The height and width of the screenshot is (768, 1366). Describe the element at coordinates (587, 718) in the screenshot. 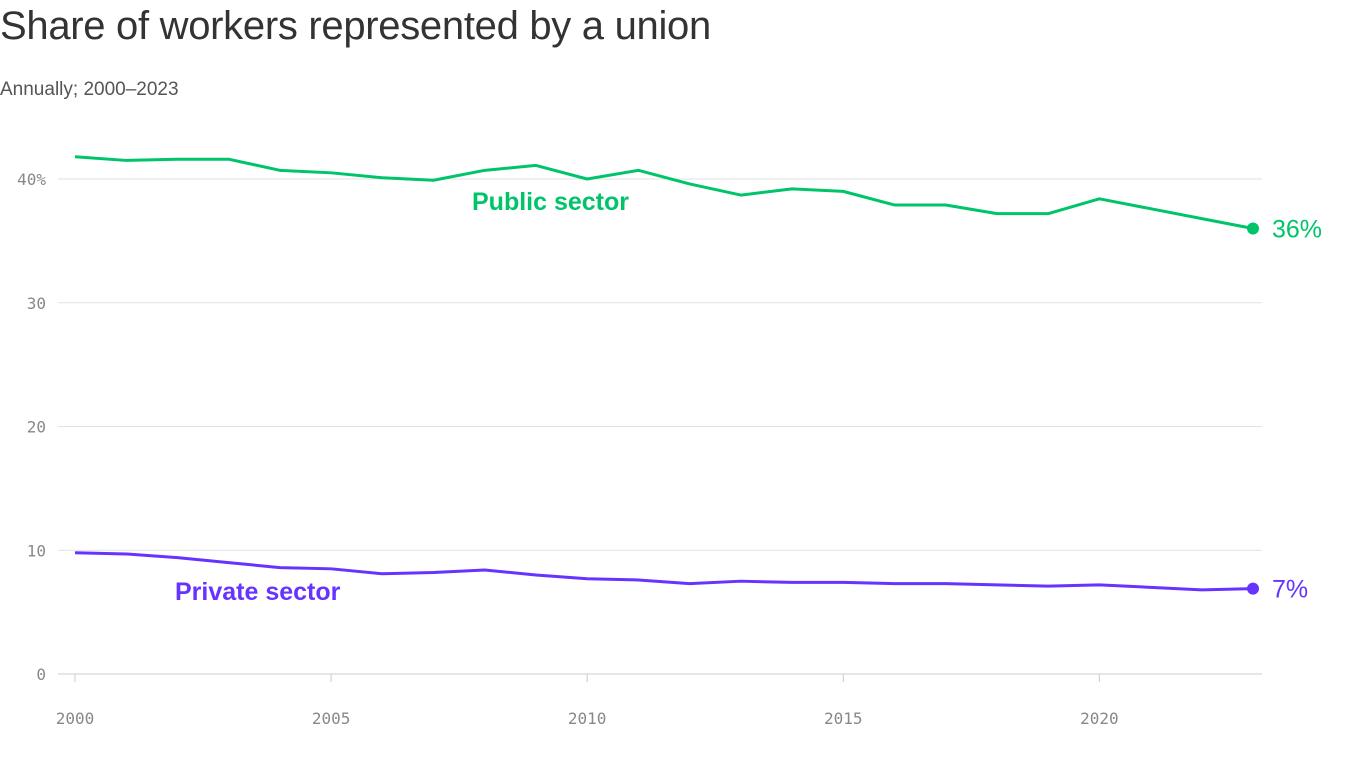

I see `x-tick-label: 2010` at that location.